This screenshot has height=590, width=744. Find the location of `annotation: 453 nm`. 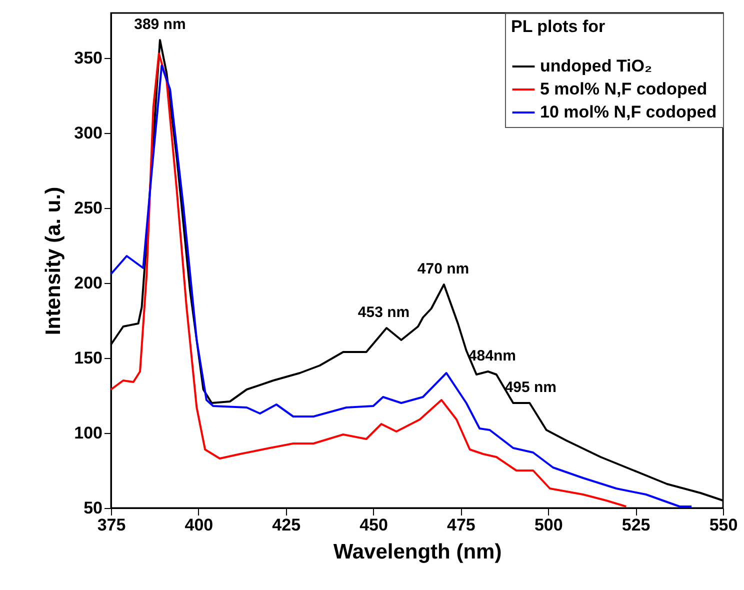

annotation: 453 nm is located at coordinates (384, 312).